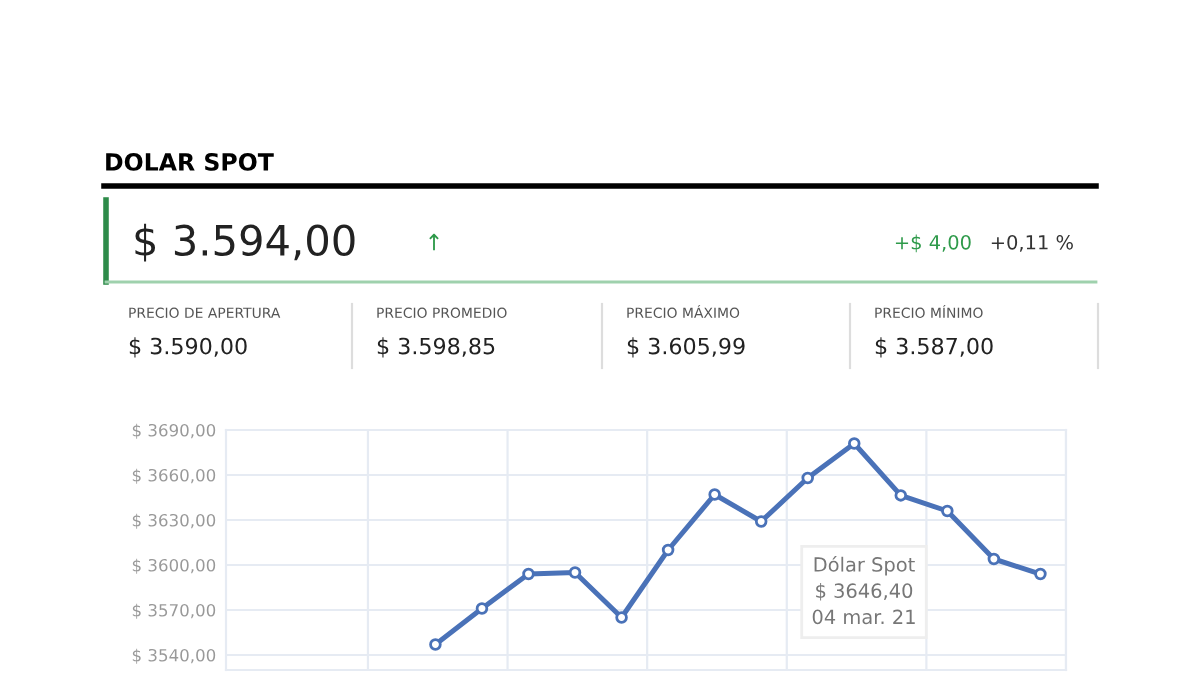  What do you see at coordinates (174, 611) in the screenshot?
I see `y-tick-label: $ 3570,00` at bounding box center [174, 611].